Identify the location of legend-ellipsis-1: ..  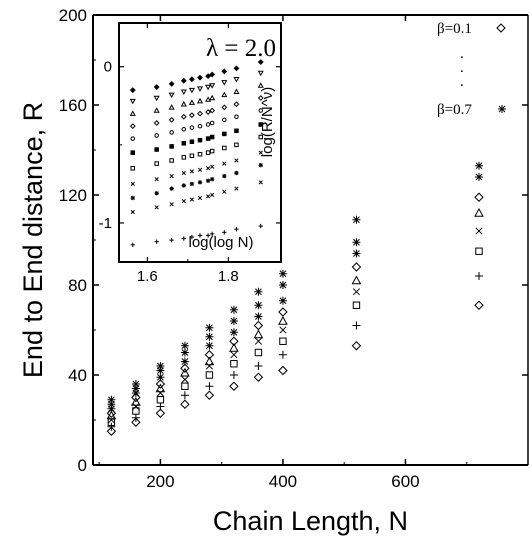
(462, 54).